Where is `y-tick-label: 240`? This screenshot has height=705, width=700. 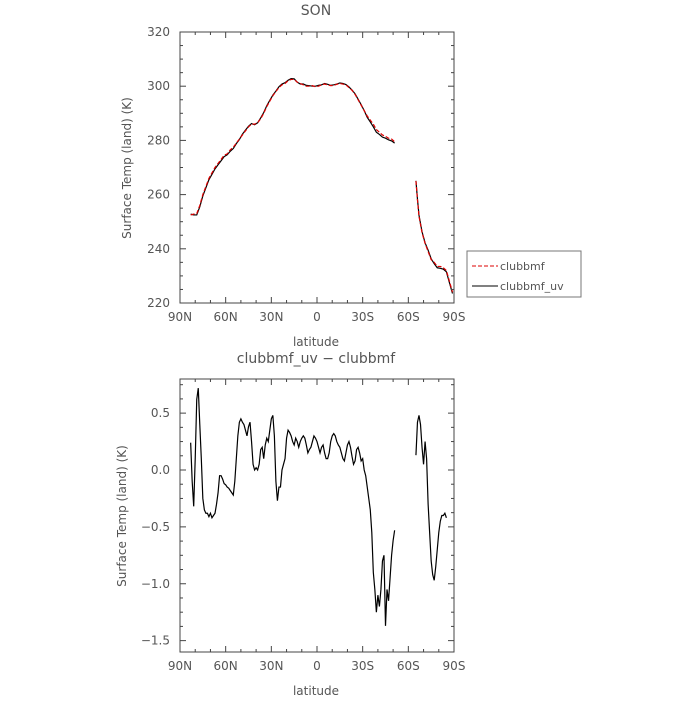 y-tick-label: 240 is located at coordinates (158, 249).